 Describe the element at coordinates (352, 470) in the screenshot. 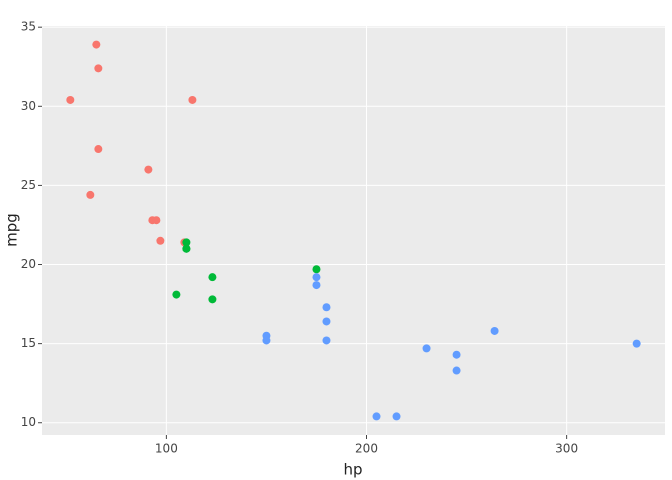

I see `x-axis-title: hp` at that location.